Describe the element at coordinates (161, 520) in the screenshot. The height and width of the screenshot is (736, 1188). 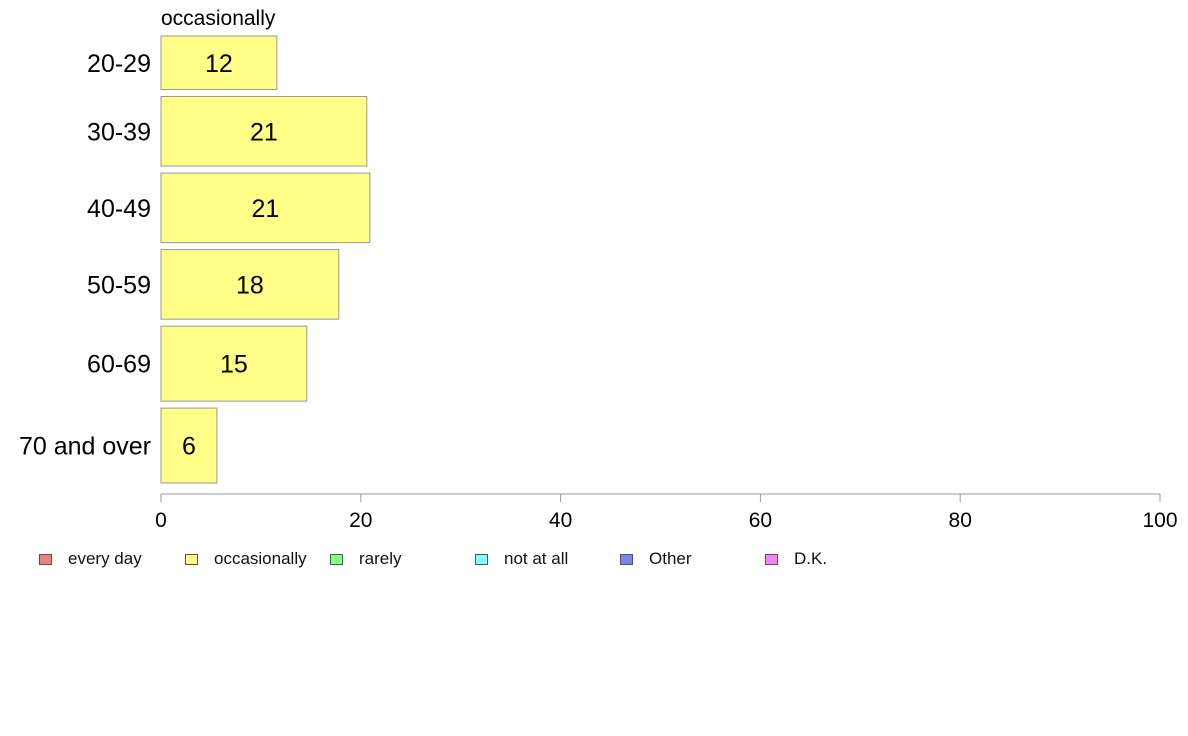
I see `x-tick-label: 0` at that location.